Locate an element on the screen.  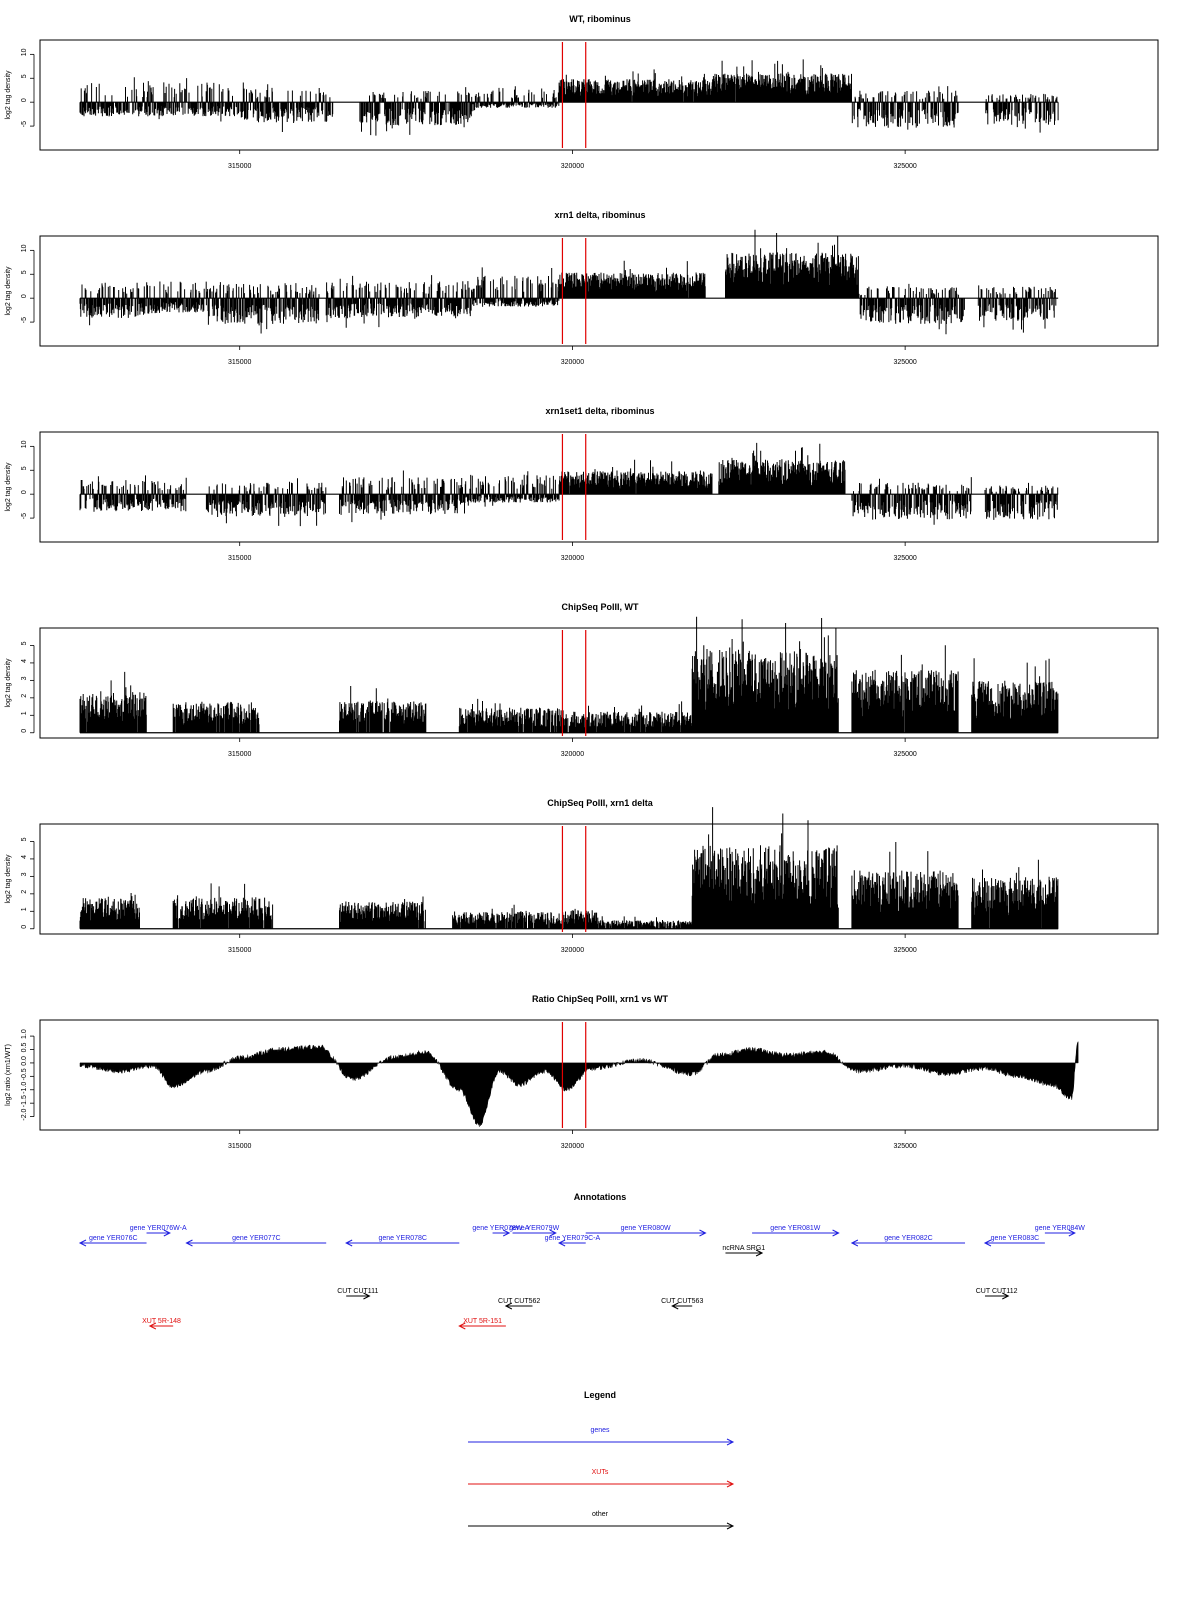
feature-label: XUT 5R-151 is located at coordinates (482, 1321).